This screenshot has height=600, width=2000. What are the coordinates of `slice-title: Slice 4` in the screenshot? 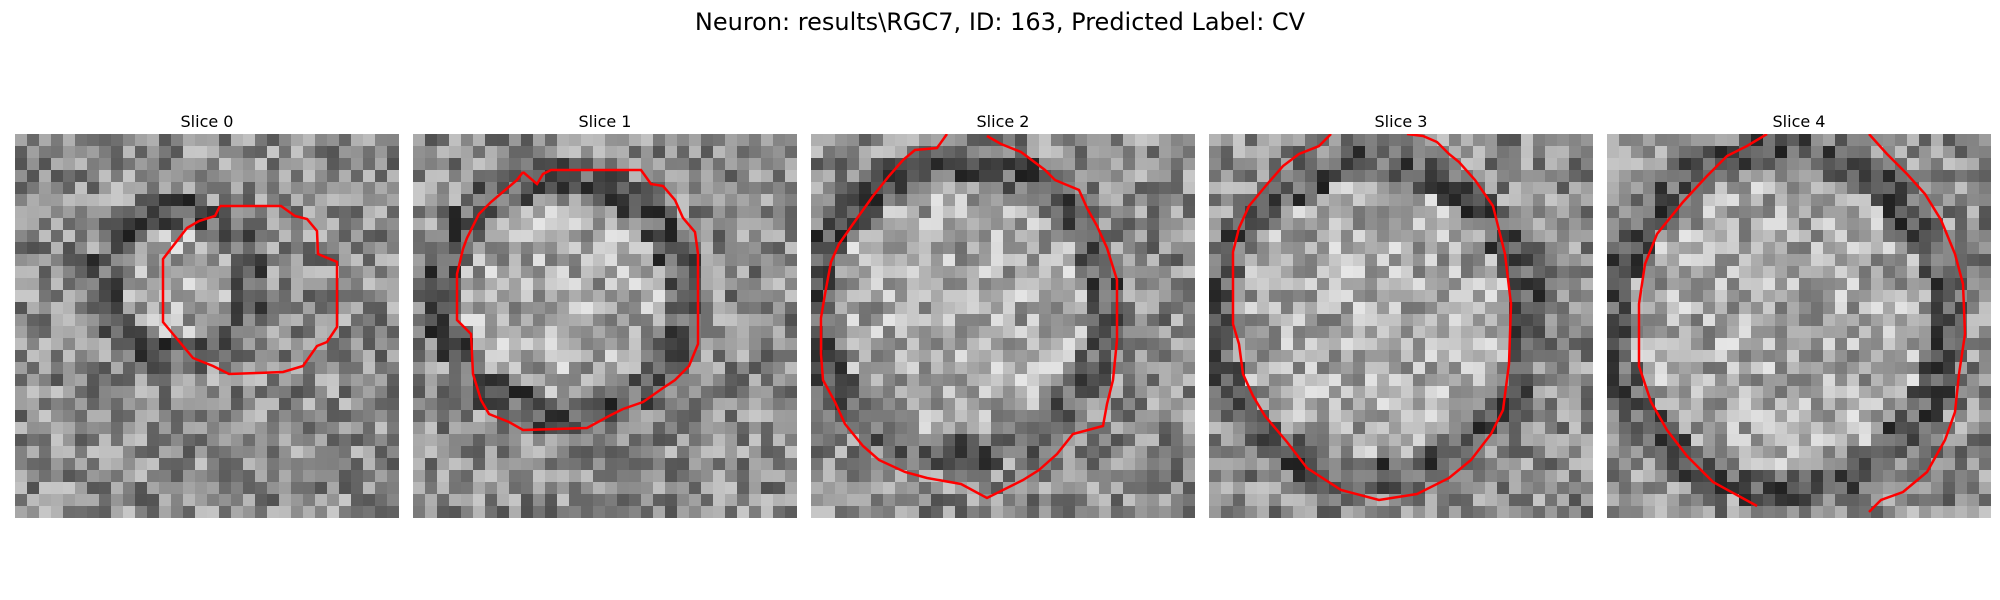 It's located at (1799, 121).